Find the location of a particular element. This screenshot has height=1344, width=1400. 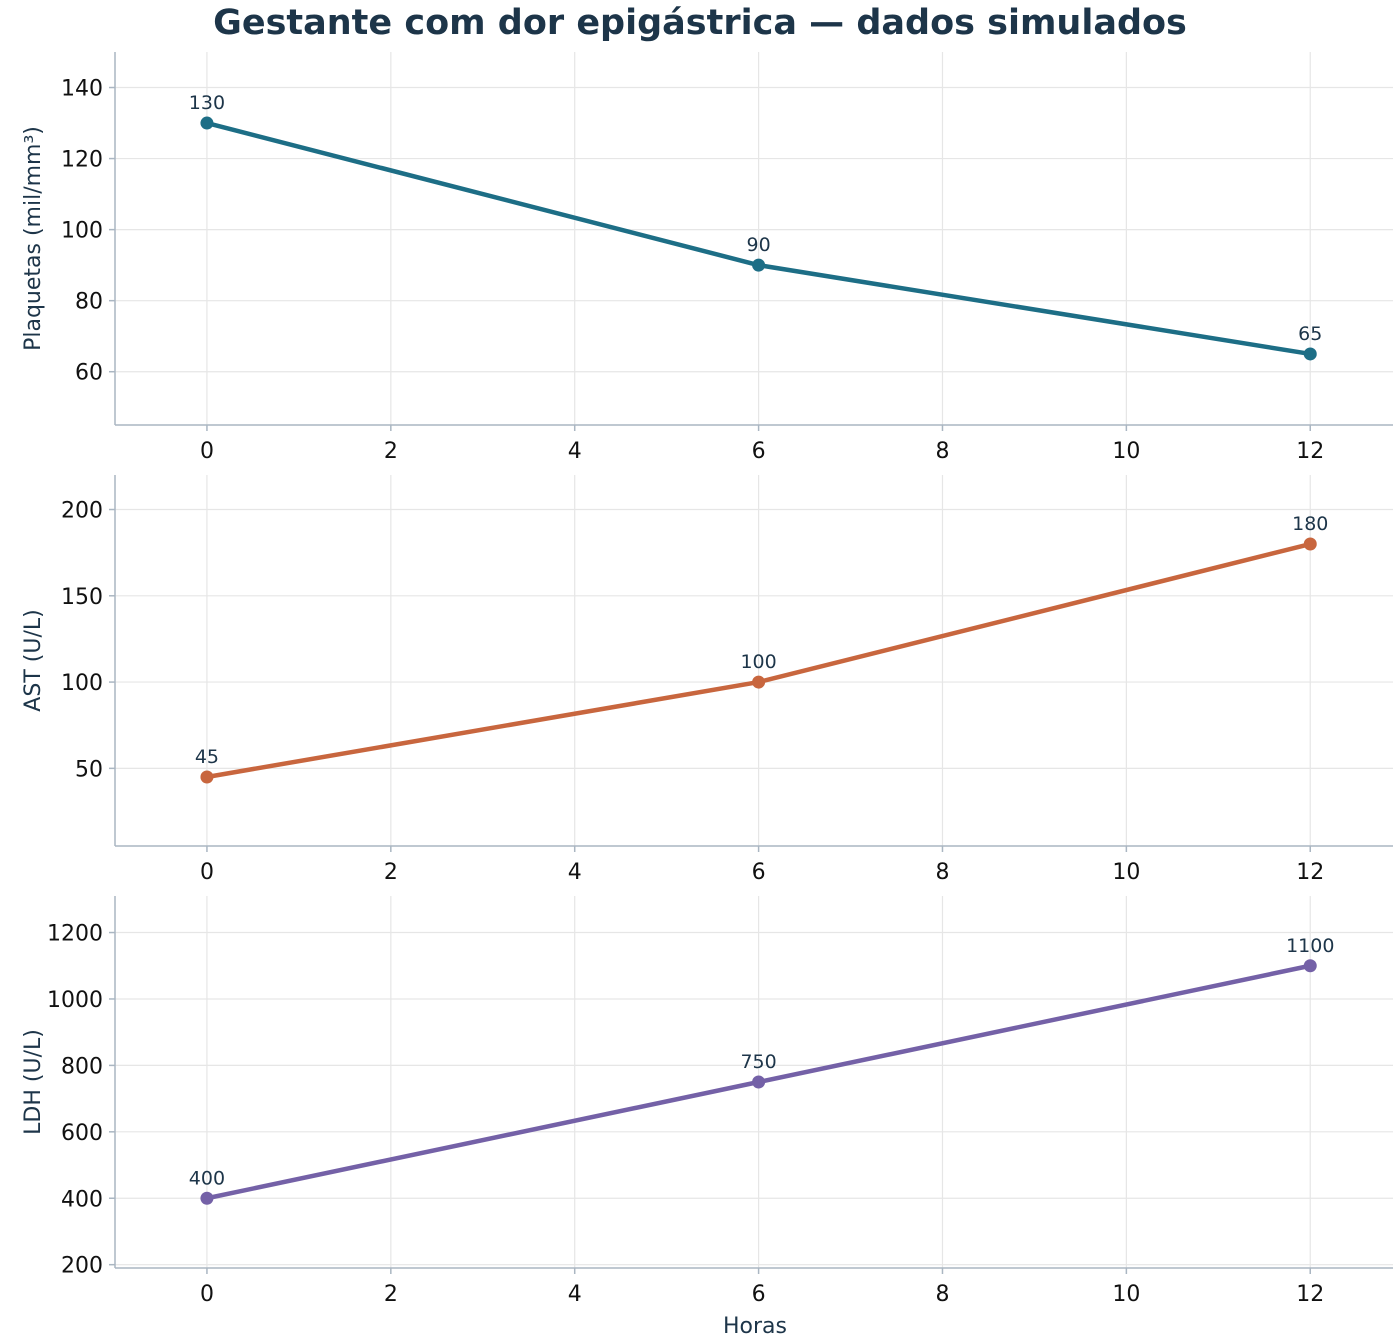

y-tick-label: 800 is located at coordinates (82, 1066).